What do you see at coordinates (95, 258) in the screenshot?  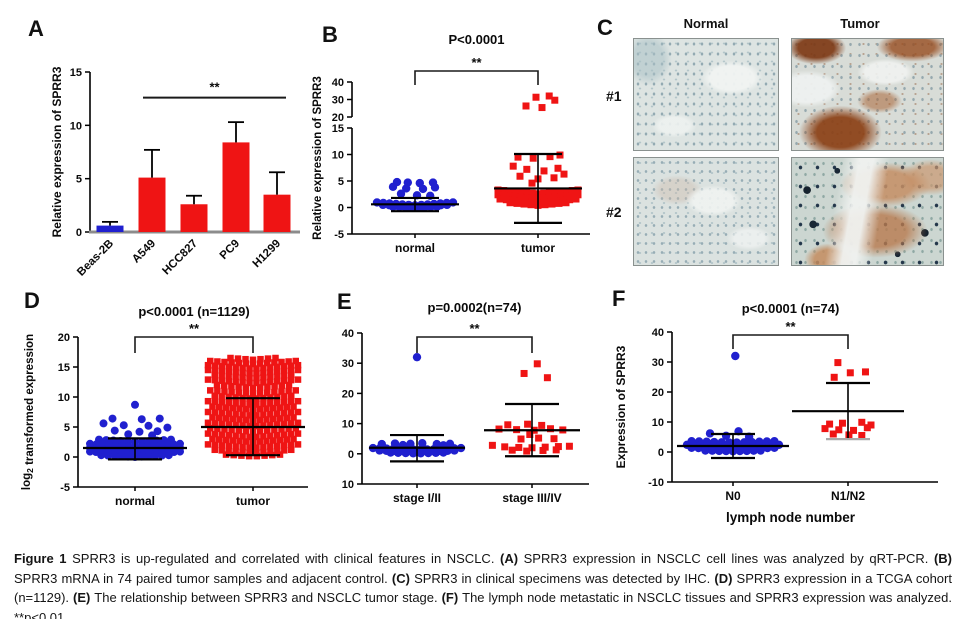 I see `svg-text: Beas-2B` at bounding box center [95, 258].